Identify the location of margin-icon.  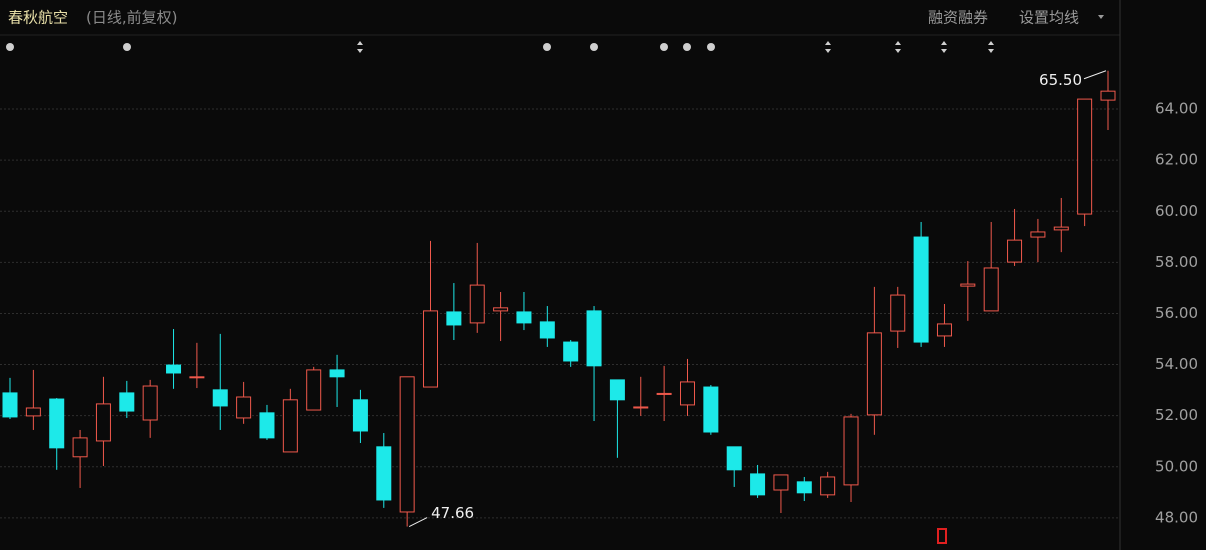
(942, 536).